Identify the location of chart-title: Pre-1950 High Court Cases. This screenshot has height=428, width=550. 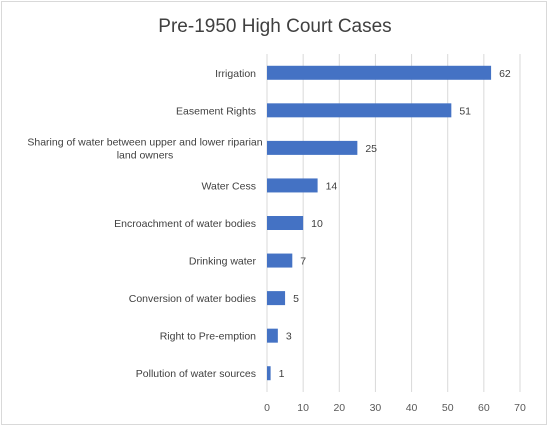
(275, 26).